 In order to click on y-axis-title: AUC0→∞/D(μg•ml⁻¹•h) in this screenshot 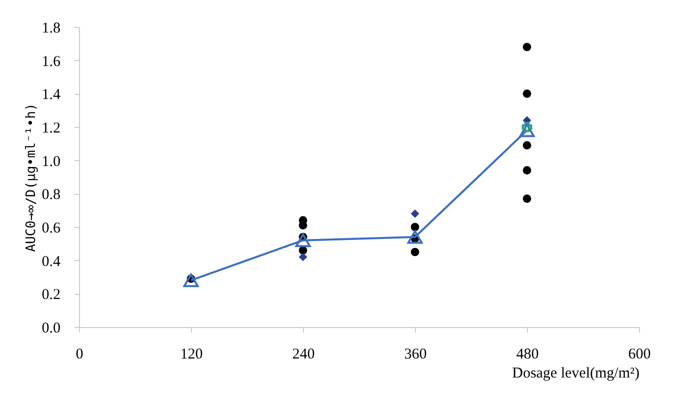, I will do `click(31, 177)`.